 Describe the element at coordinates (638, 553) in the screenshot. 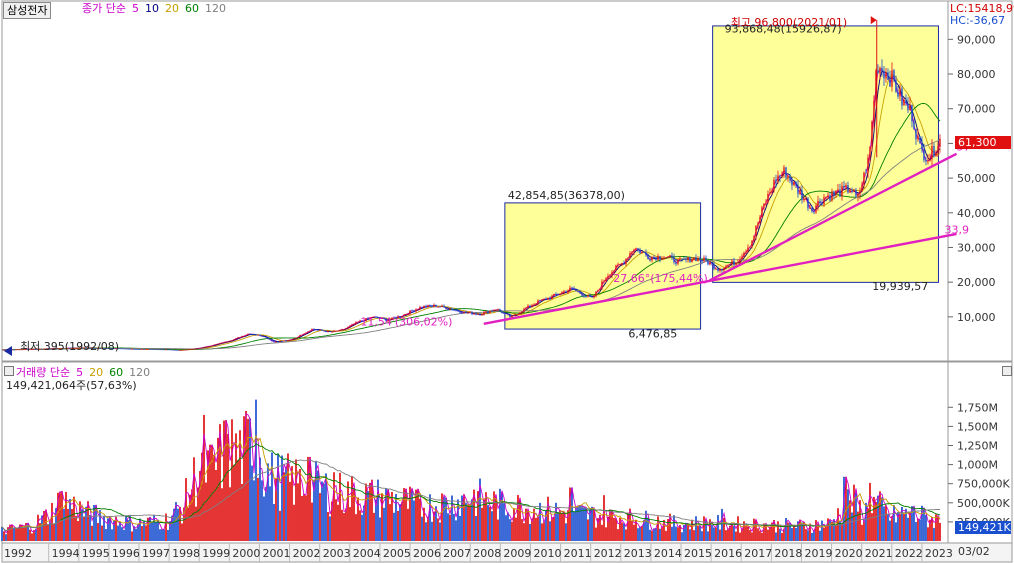

I see `year-label: 2013` at that location.